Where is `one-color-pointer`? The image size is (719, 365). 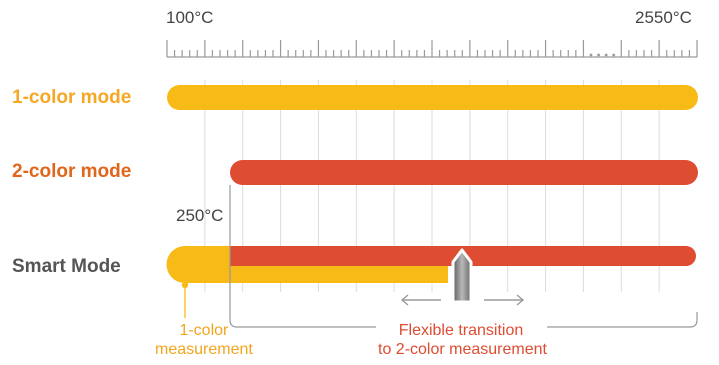 one-color-pointer is located at coordinates (185, 299).